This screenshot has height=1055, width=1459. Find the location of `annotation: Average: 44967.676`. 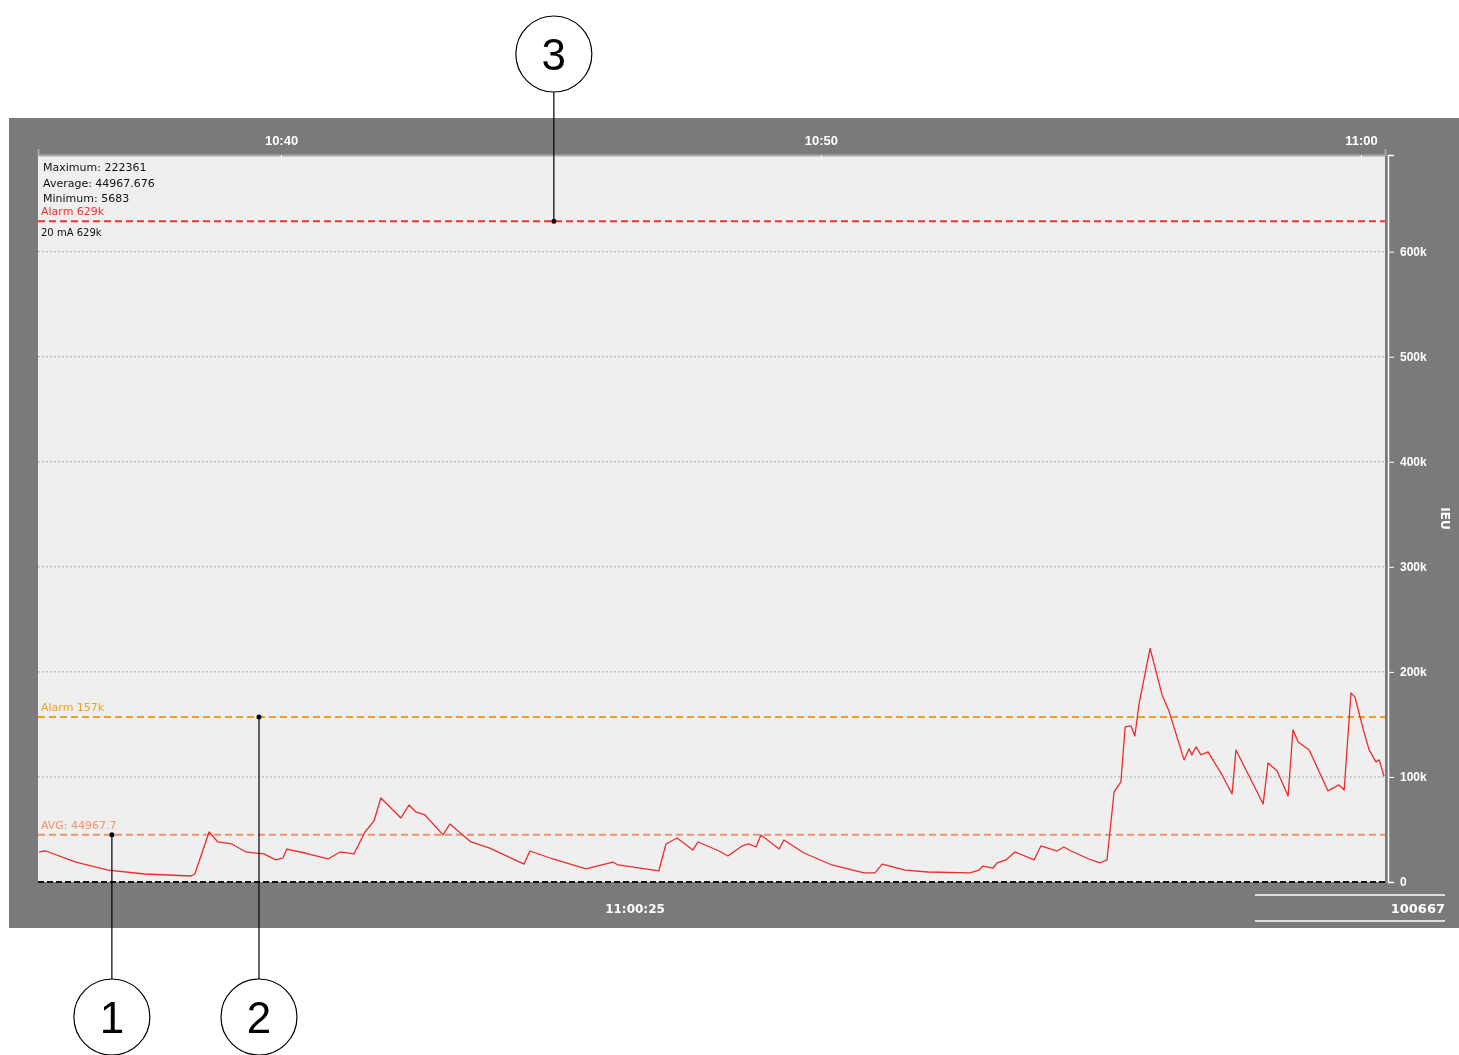

annotation: Average: 44967.676 is located at coordinates (99, 183).